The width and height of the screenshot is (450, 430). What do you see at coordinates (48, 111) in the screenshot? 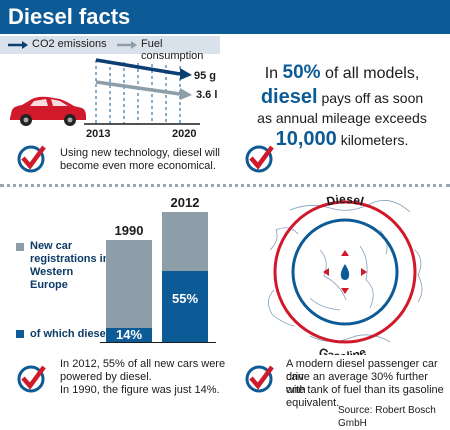
I see `car-icon` at bounding box center [48, 111].